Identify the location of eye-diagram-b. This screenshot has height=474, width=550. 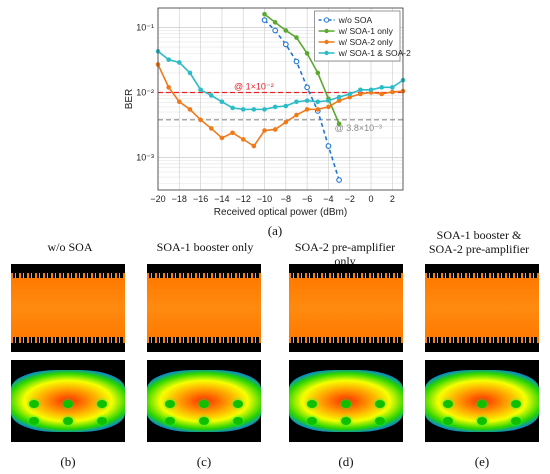
(68, 401).